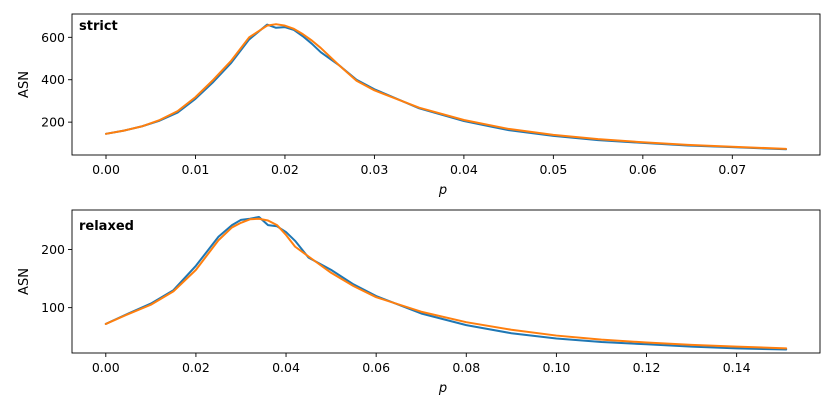 The width and height of the screenshot is (830, 415). What do you see at coordinates (732, 169) in the screenshot?
I see `strict-xtick-label: 0.07` at bounding box center [732, 169].